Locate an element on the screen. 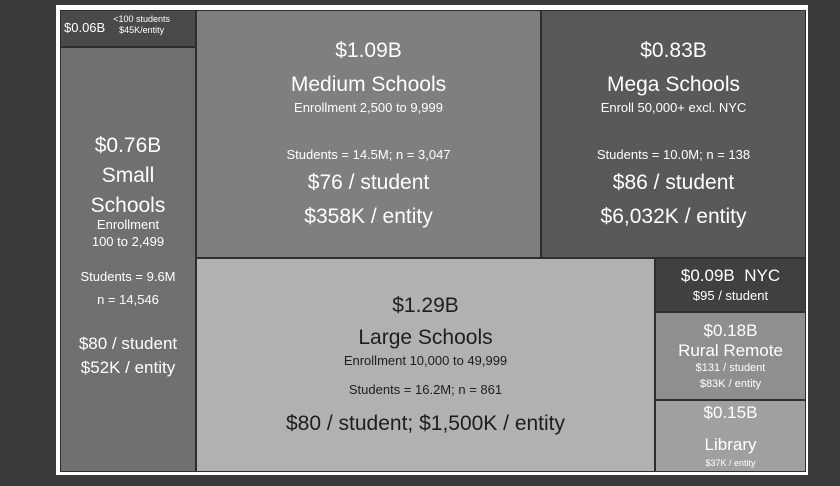  tile-value: $0.06B is located at coordinates (85, 28).